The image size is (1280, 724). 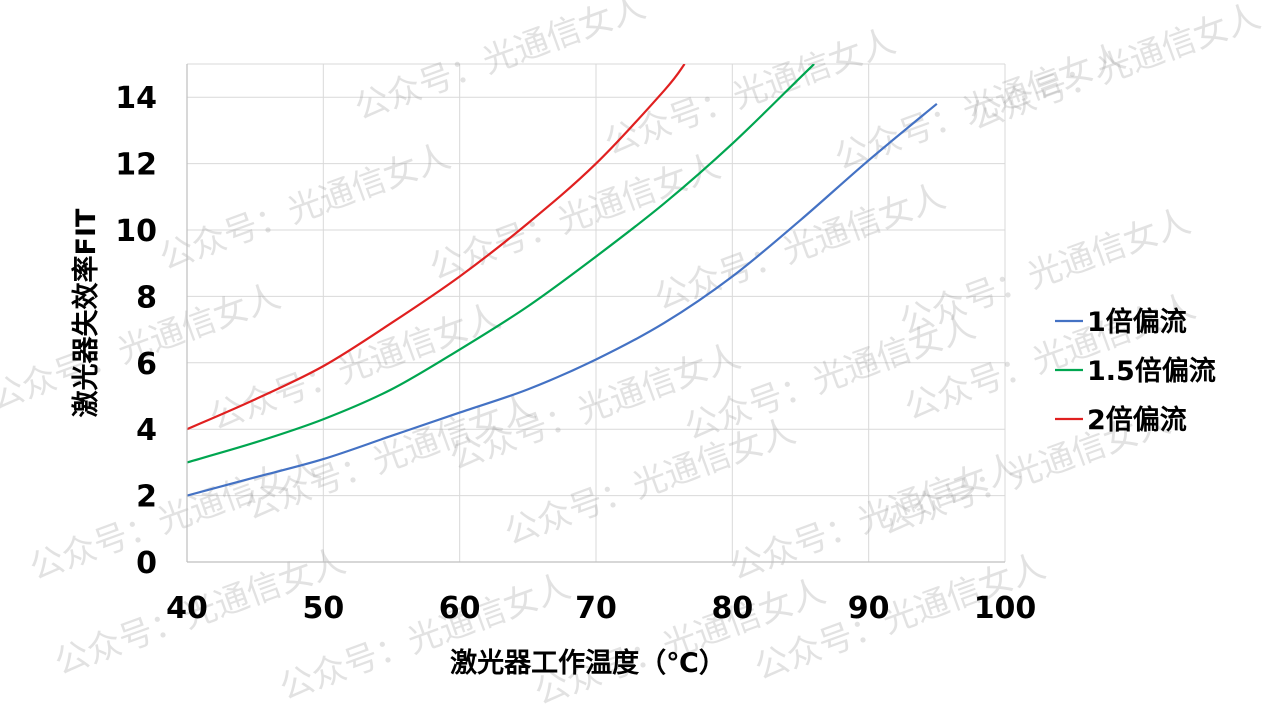 What do you see at coordinates (136, 98) in the screenshot?
I see `y-tick-label: 14` at bounding box center [136, 98].